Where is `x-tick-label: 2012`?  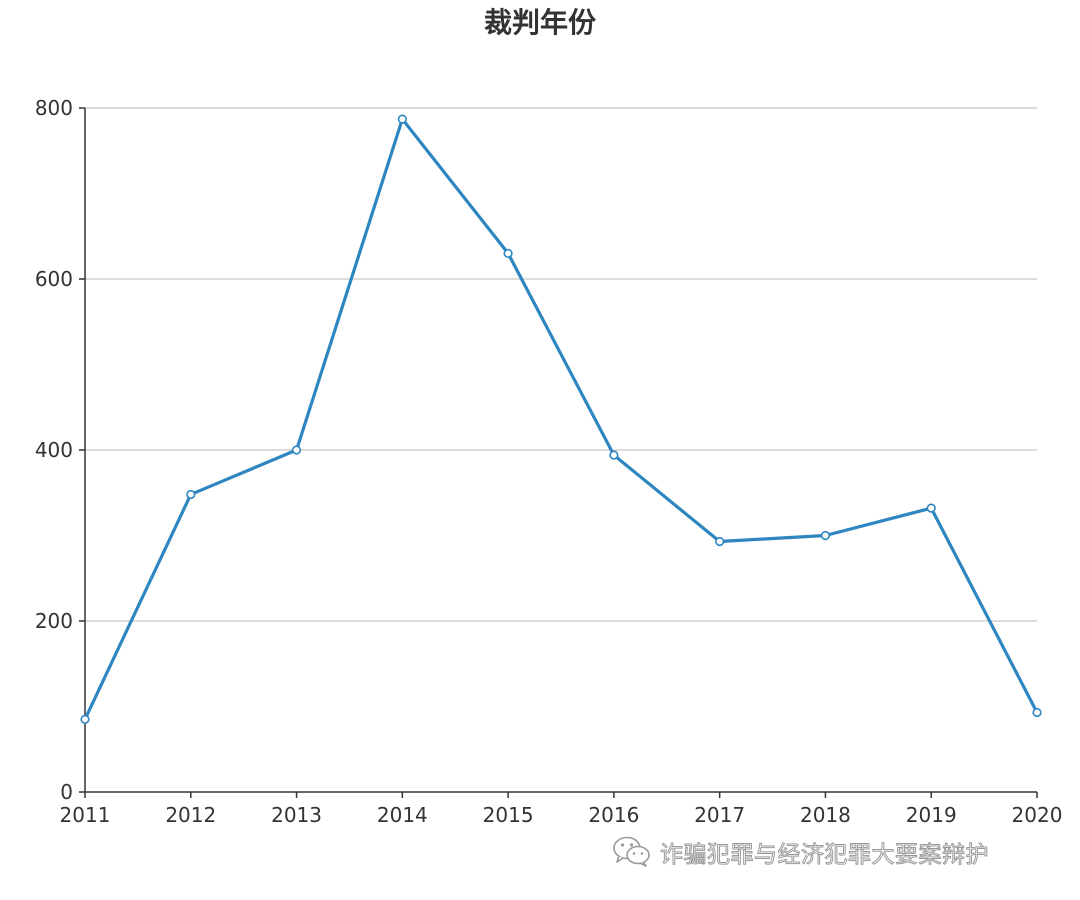
x-tick-label: 2012 is located at coordinates (190, 815).